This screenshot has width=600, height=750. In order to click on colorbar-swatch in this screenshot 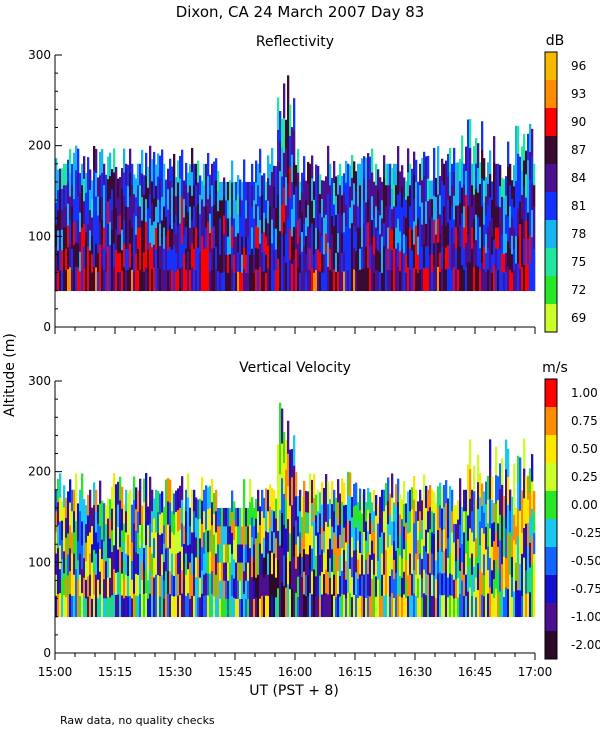, I will do `click(551, 234)`.